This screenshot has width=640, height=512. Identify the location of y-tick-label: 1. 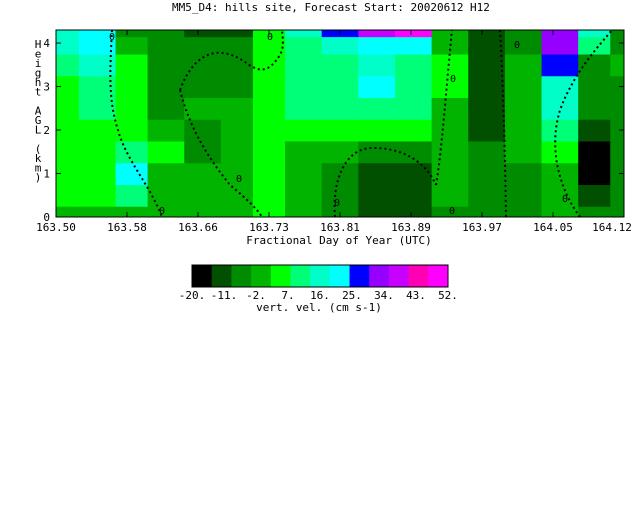
(46, 174).